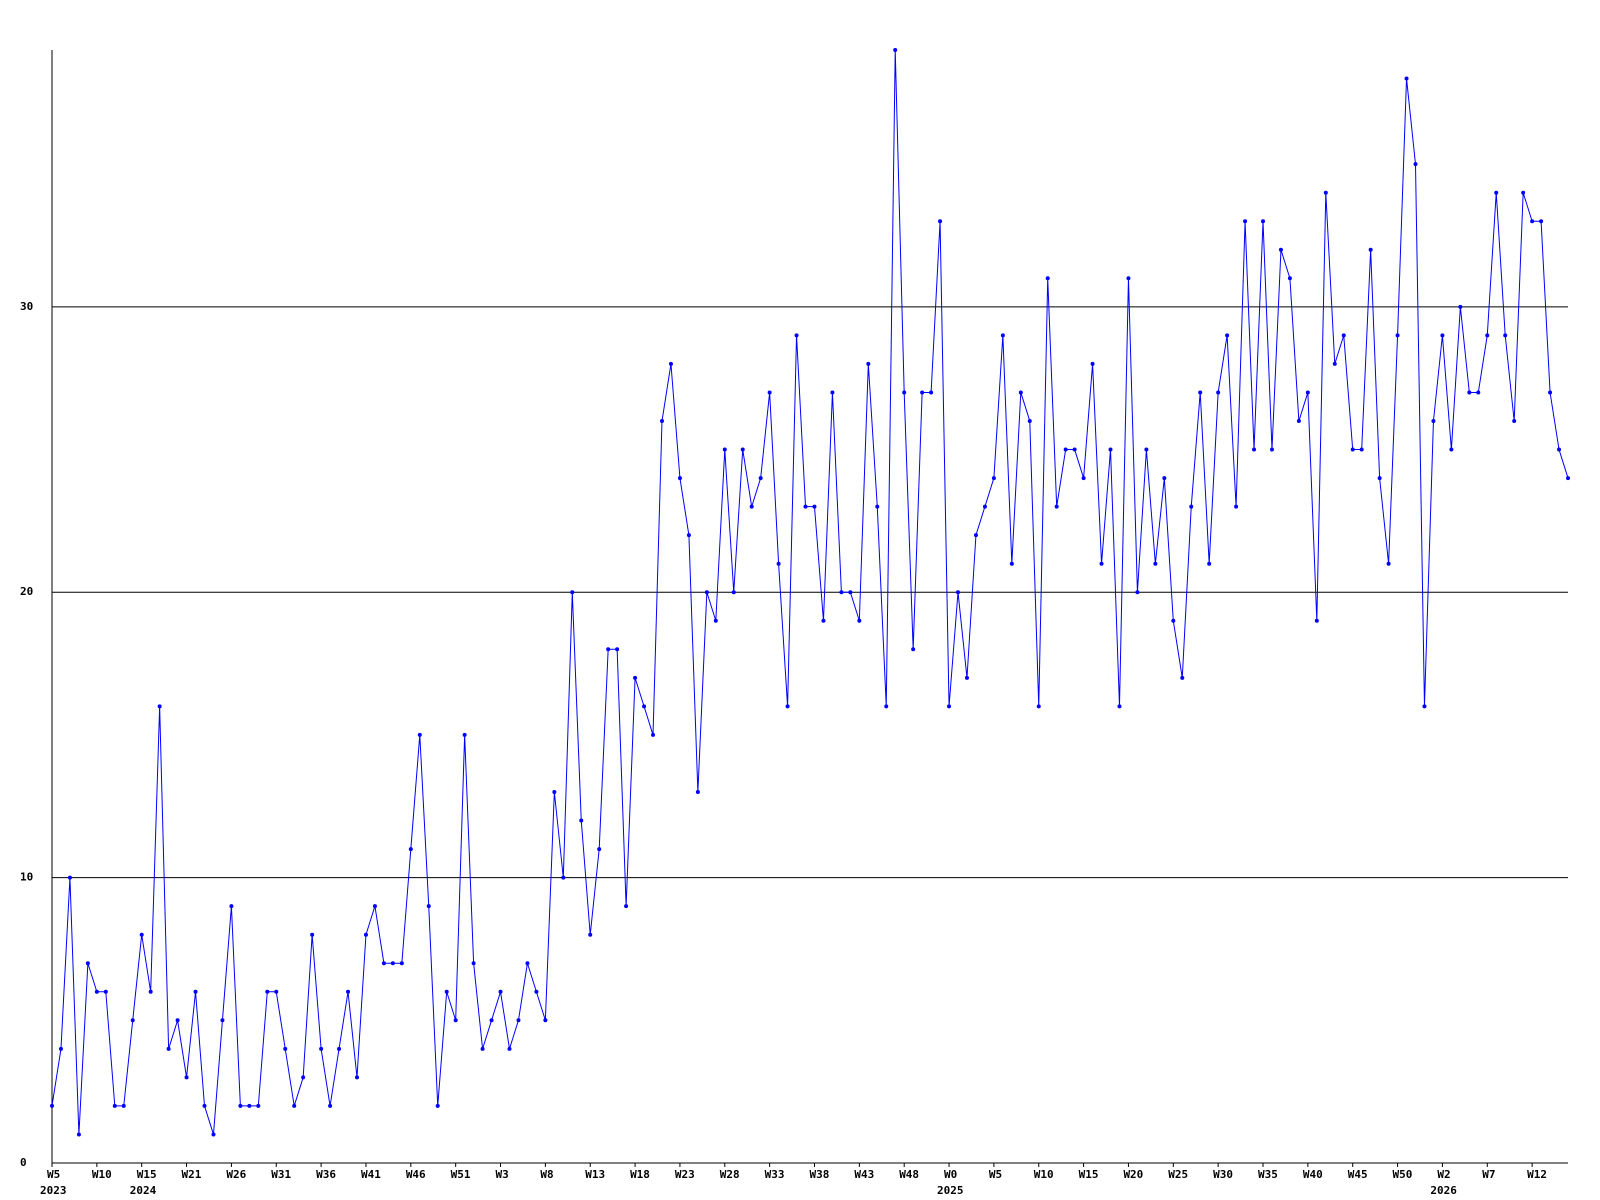 This screenshot has width=1600, height=1200. I want to click on x-tick-label: W5, so click(995, 1174).